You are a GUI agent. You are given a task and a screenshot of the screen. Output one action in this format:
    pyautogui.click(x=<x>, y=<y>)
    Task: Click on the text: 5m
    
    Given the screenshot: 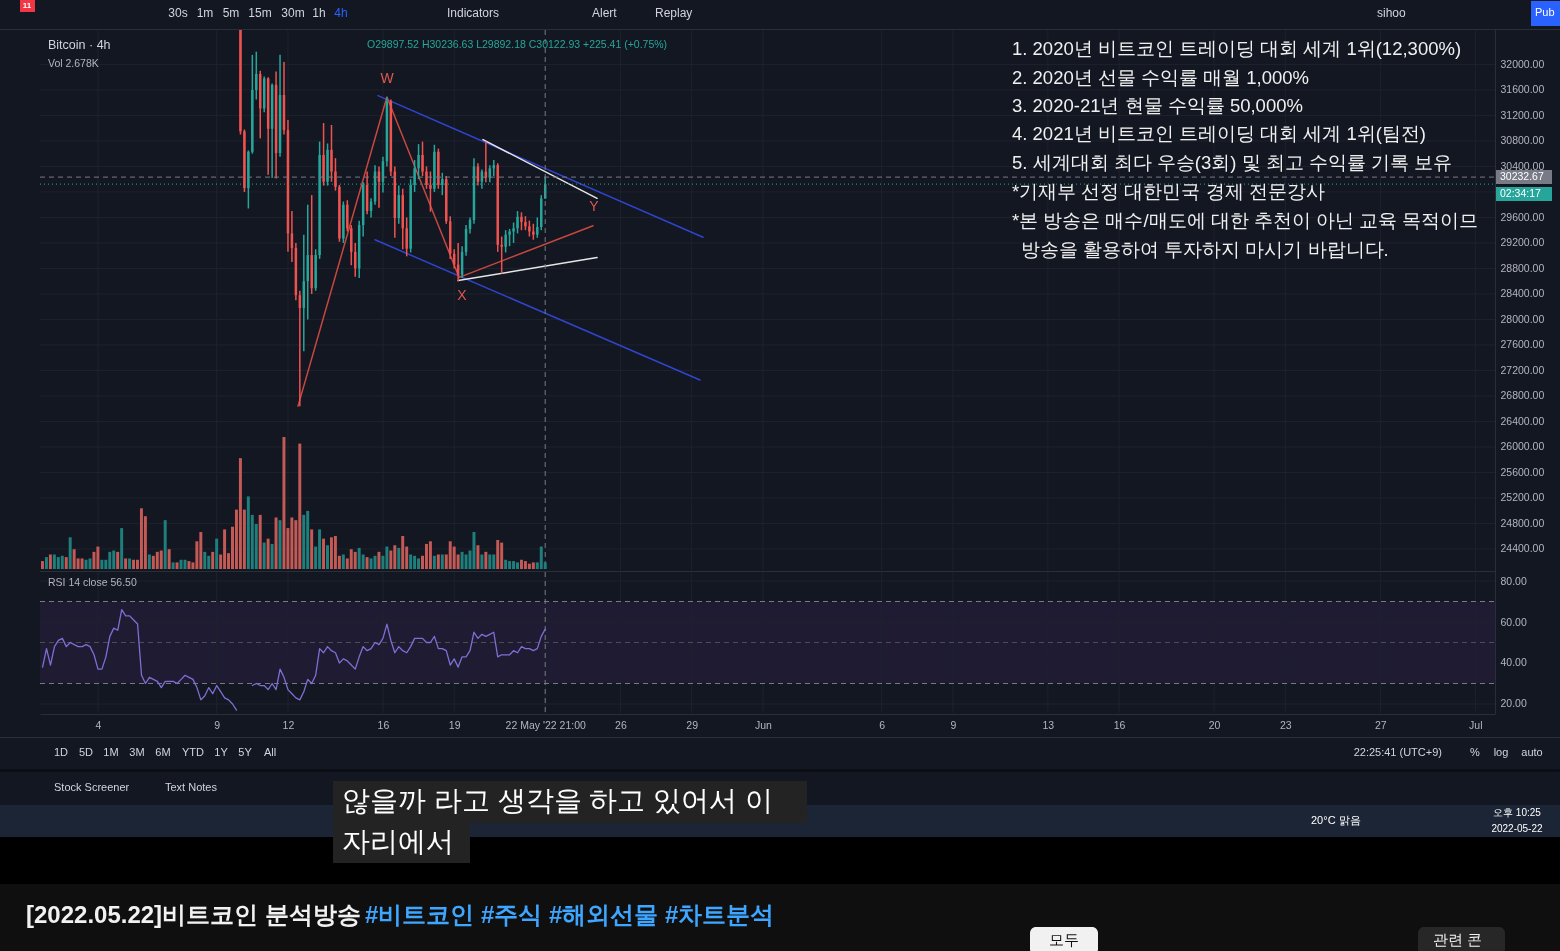 What is the action you would take?
    pyautogui.click(x=231, y=13)
    